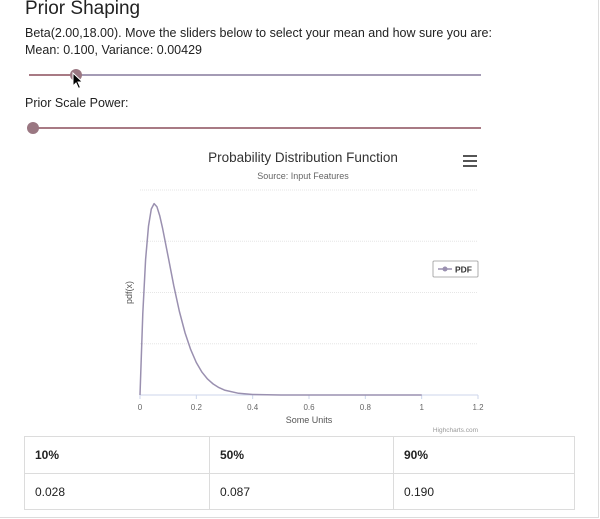 The image size is (600, 519). I want to click on quantile-value-50: 0.087, so click(301, 491).